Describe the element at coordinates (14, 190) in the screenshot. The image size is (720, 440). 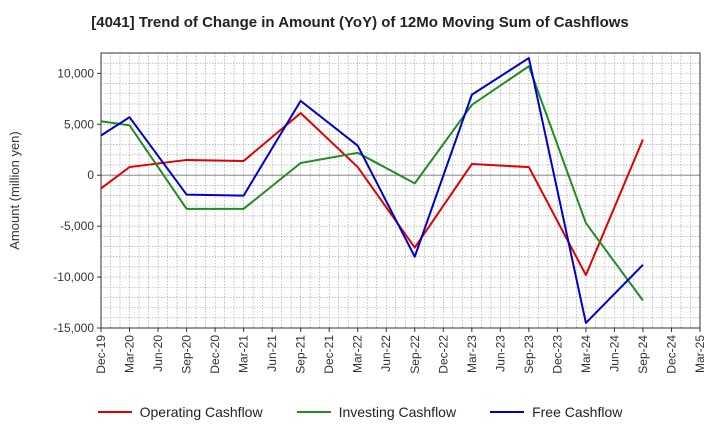
I see `y-axis-label: Amount (million yen)` at that location.